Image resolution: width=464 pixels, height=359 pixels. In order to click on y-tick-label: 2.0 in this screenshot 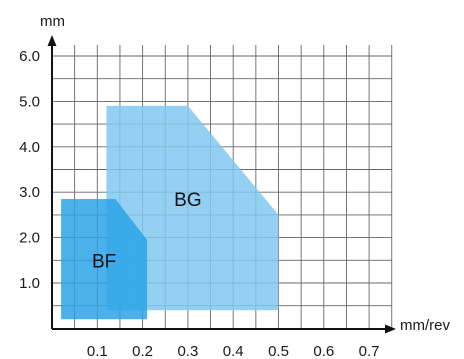, I will do `click(29, 238)`.